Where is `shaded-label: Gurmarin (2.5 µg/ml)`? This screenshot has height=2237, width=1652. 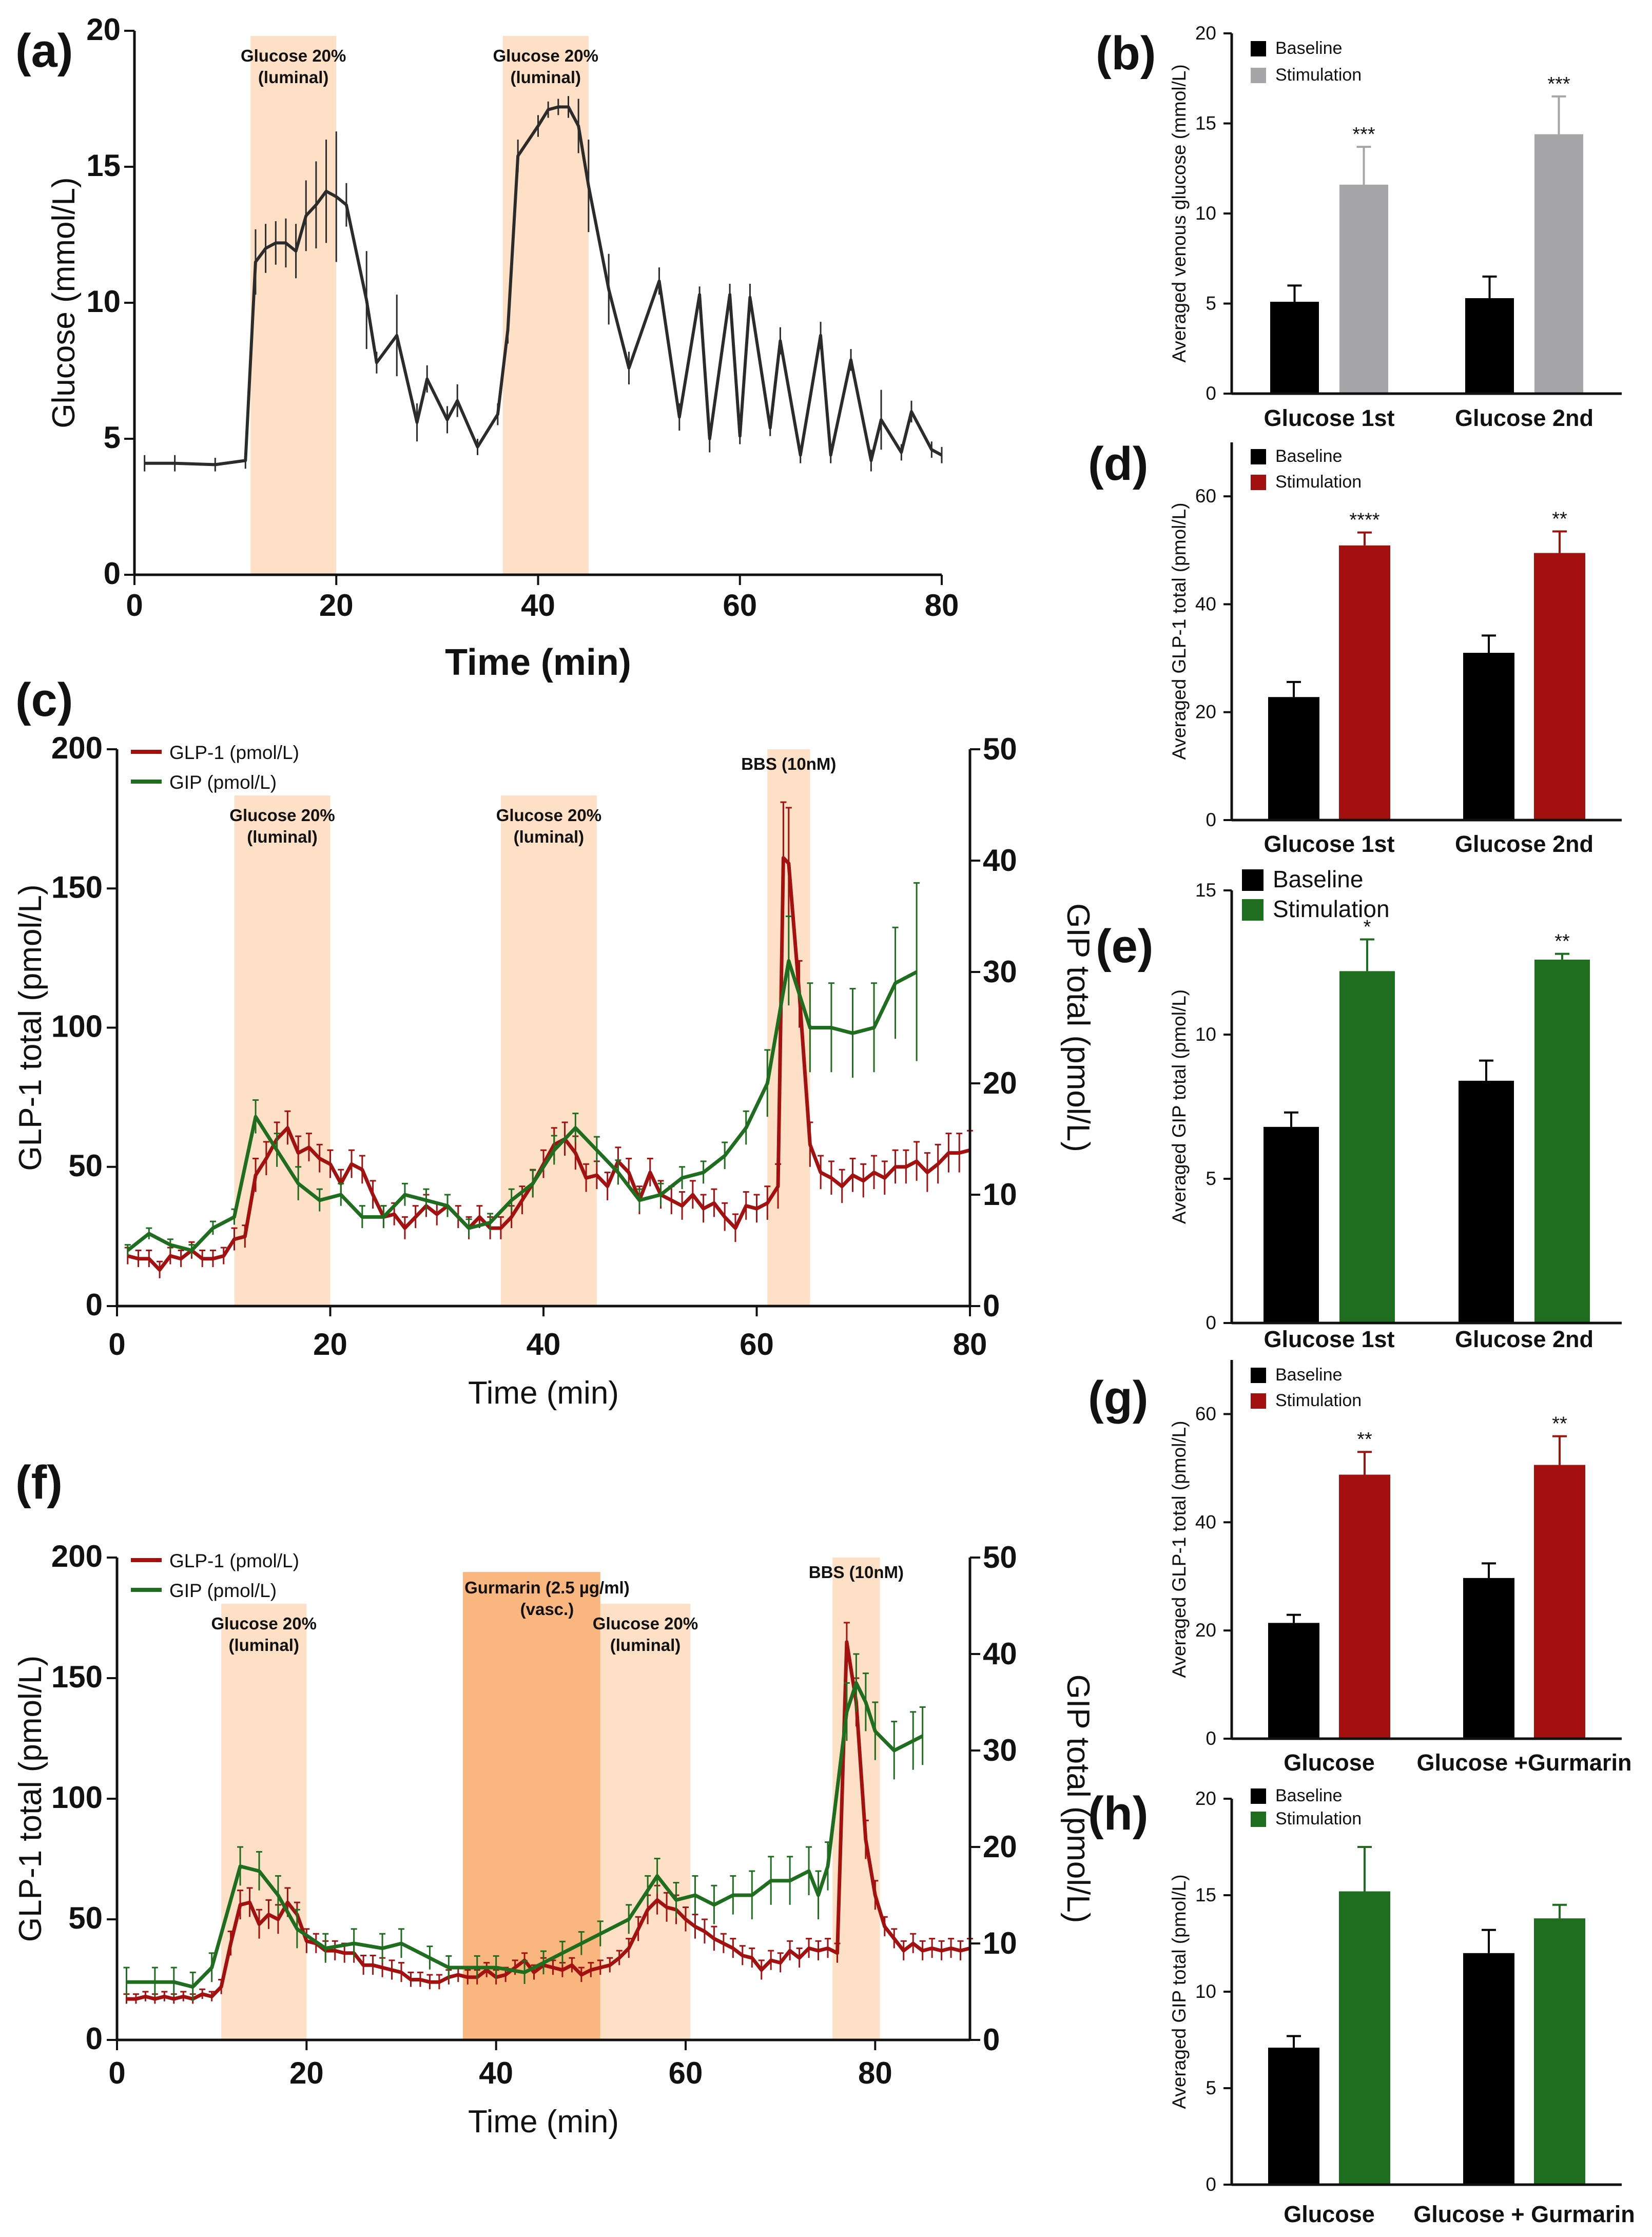
shaded-label: Gurmarin (2.5 µg/ml) is located at coordinates (547, 1587).